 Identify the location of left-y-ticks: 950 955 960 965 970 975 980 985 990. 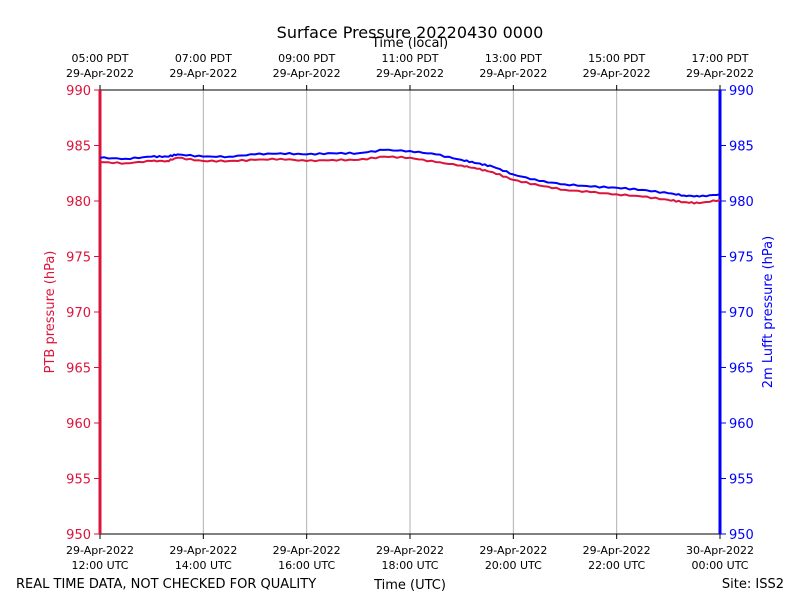
(83, 313).